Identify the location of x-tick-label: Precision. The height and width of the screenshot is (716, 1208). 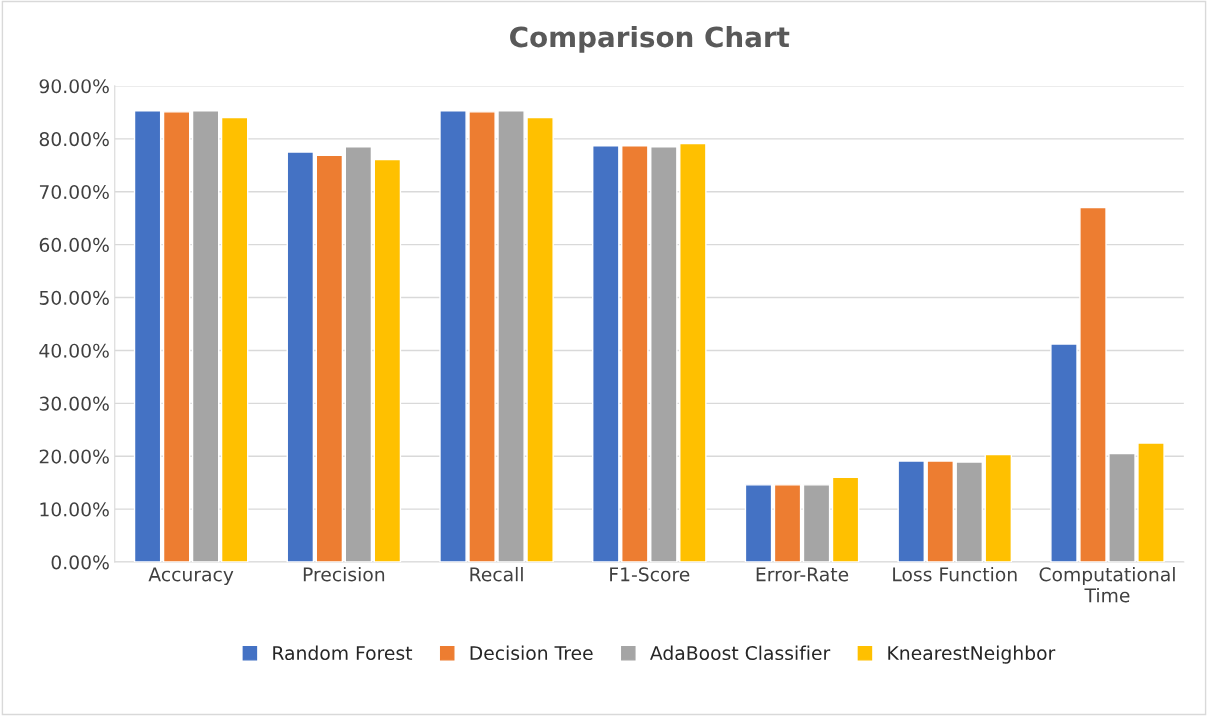
(344, 574).